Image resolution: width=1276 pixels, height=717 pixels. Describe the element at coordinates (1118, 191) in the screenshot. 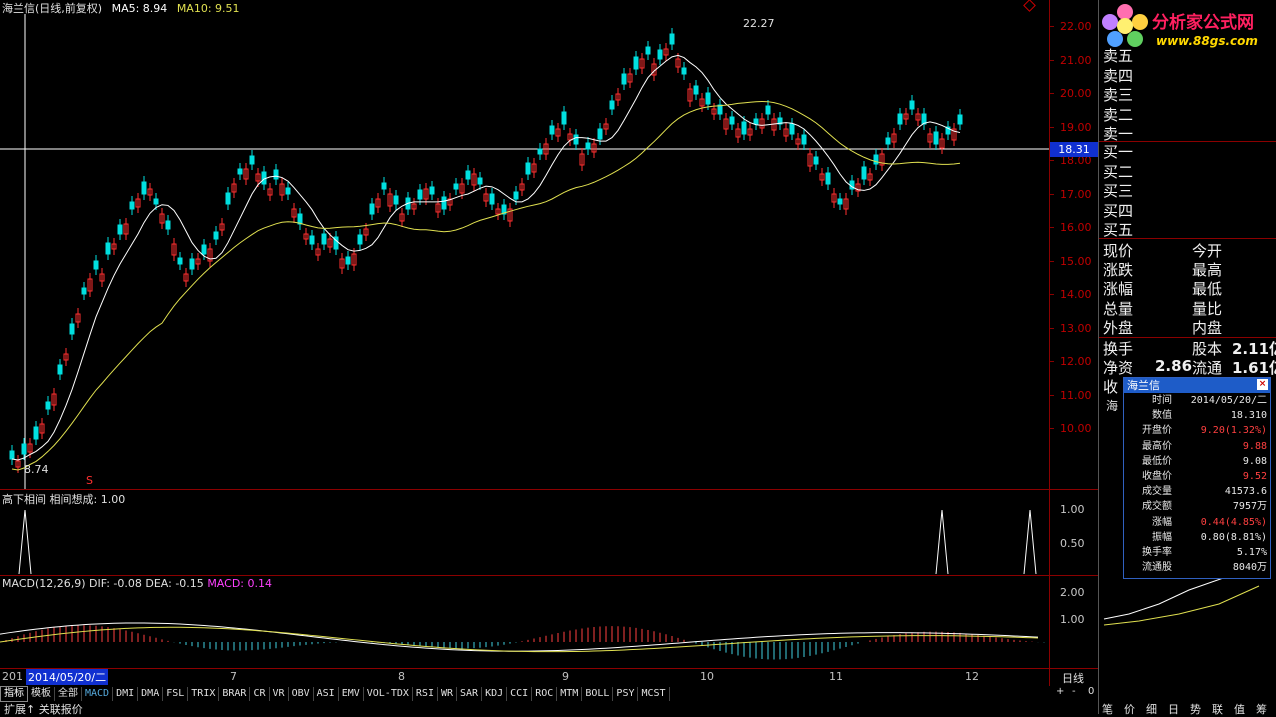

I see `buy-level: 买三` at that location.